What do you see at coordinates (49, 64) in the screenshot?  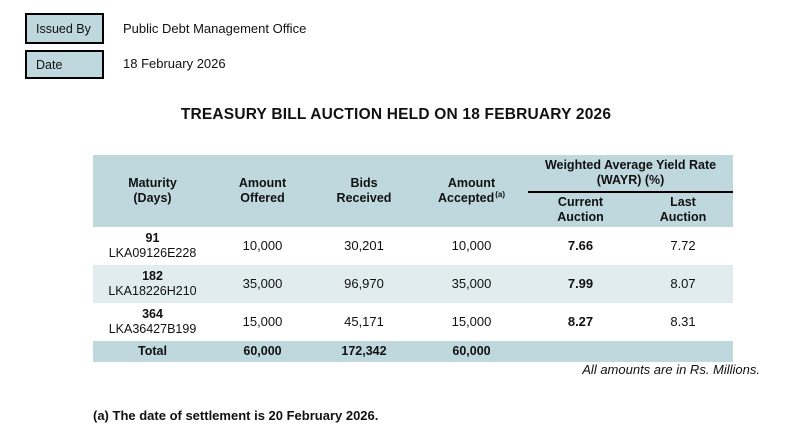 I see `date-label: Date` at bounding box center [49, 64].